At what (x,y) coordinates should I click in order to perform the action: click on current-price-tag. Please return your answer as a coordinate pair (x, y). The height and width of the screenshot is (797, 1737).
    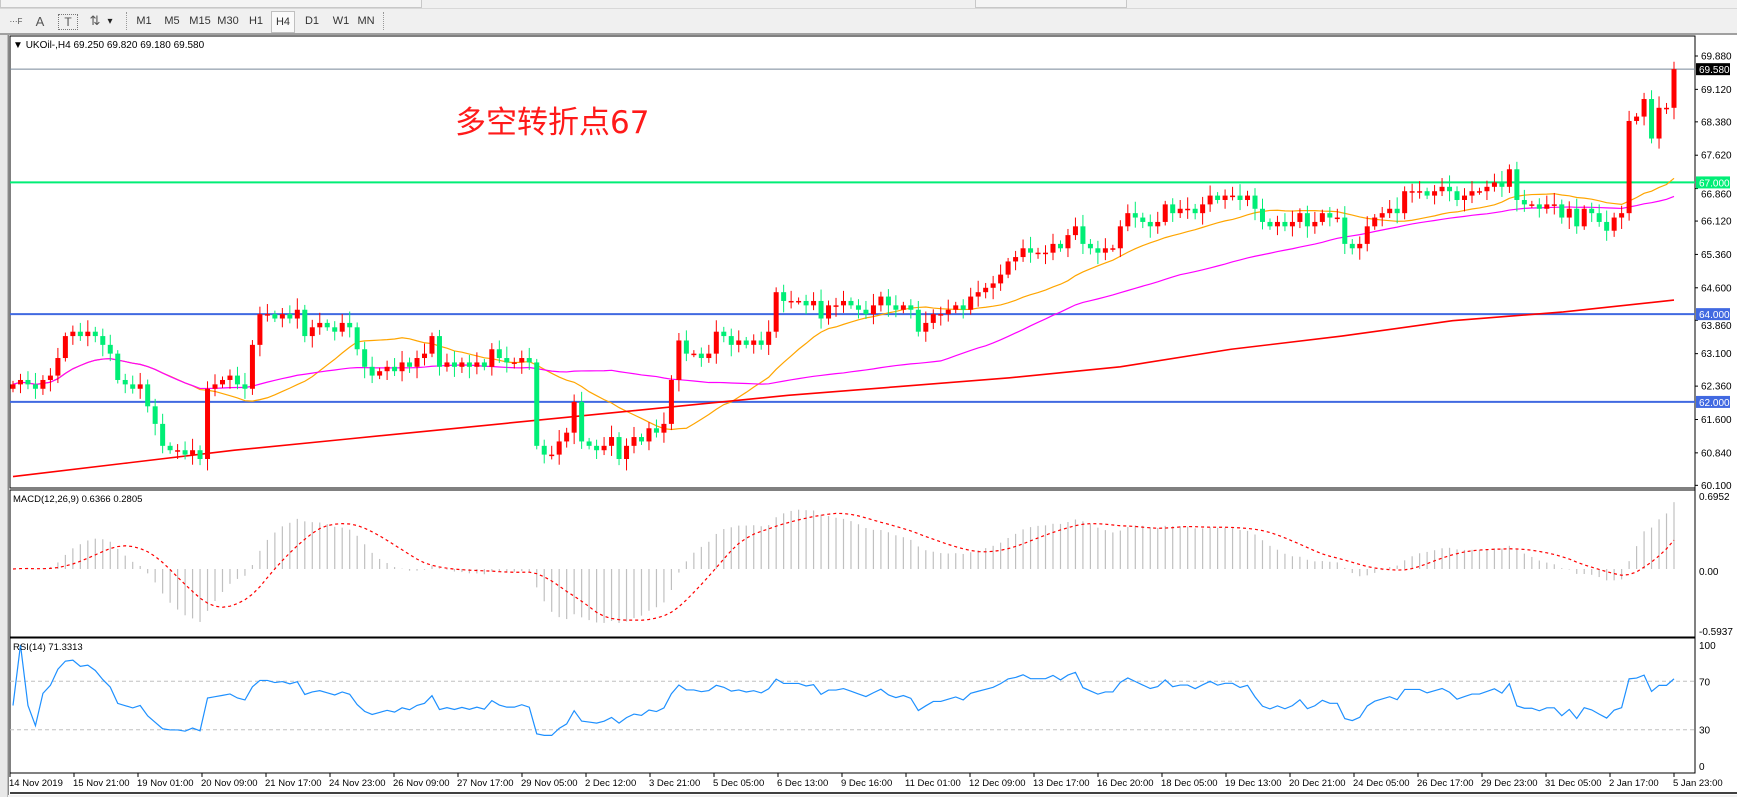
    Looking at the image, I should click on (1713, 69).